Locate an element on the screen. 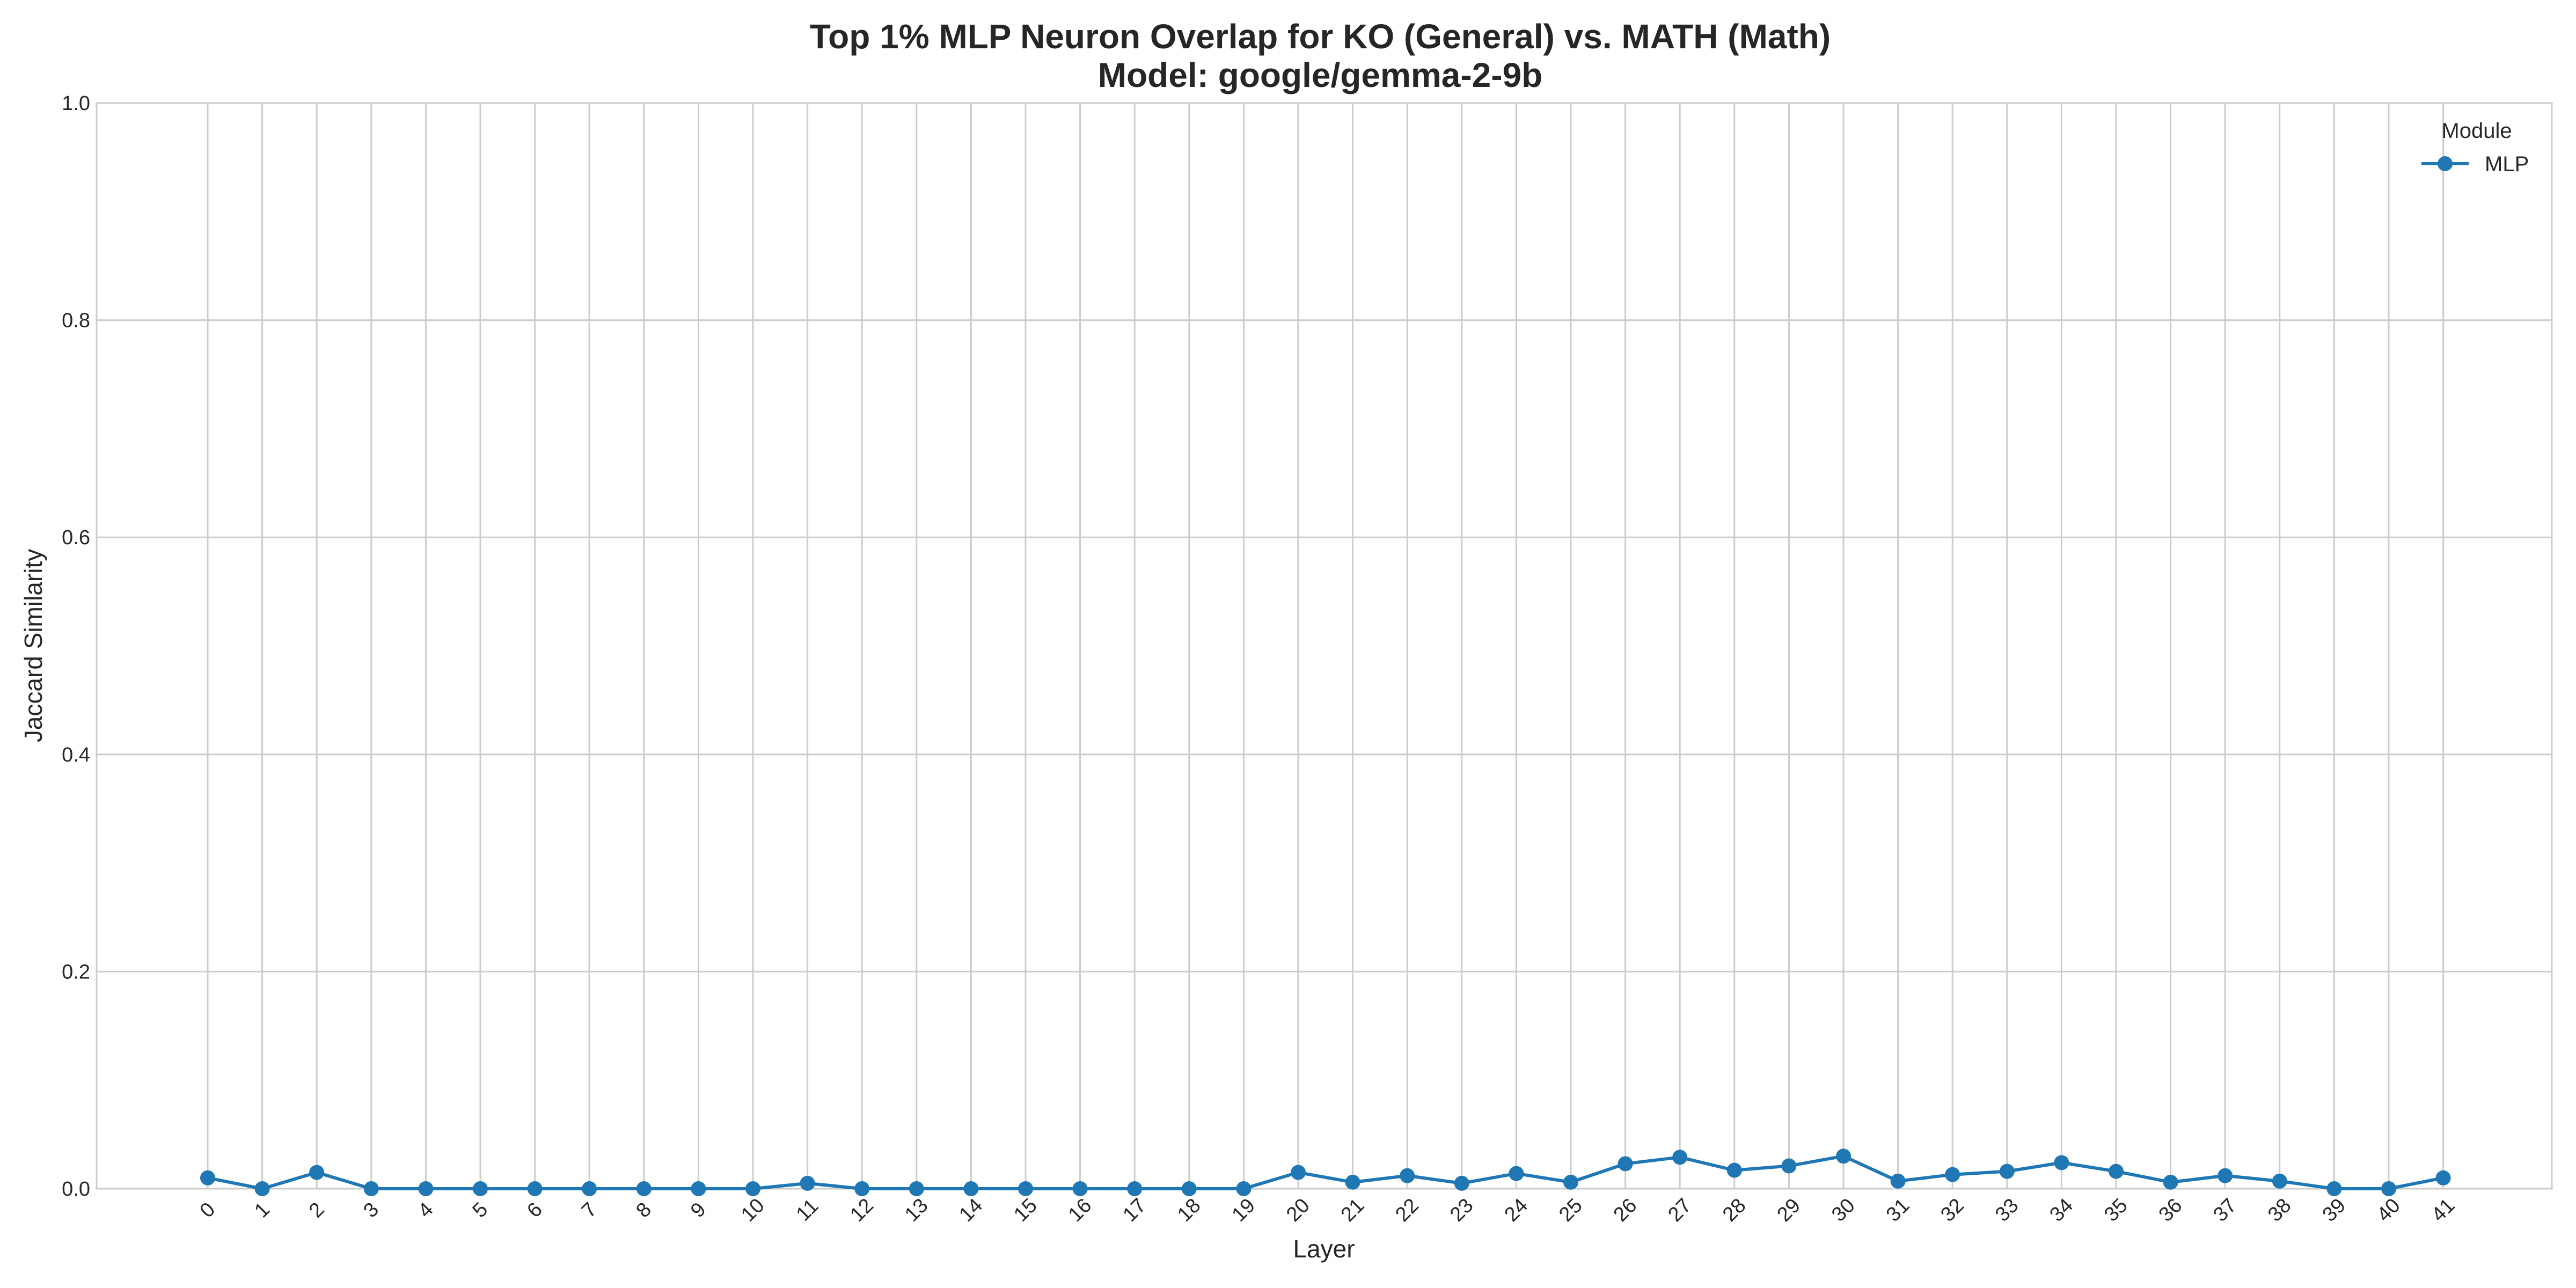  x-tick-label: 4 is located at coordinates (426, 1210).